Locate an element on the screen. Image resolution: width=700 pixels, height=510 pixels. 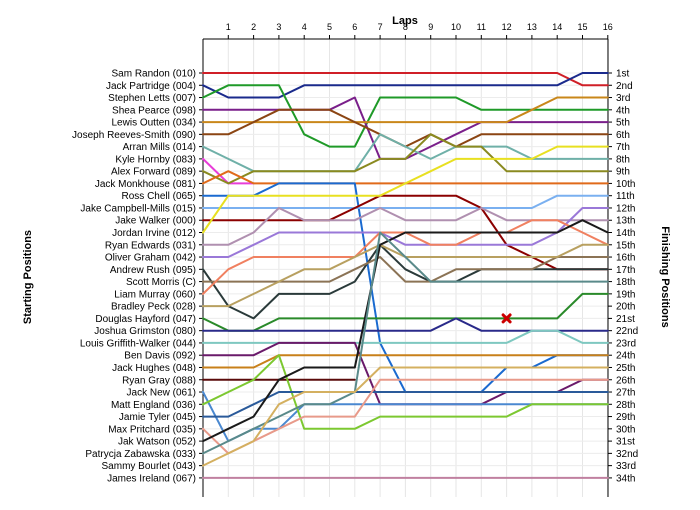
driver-label: Jack Monkhouse (081) is located at coordinates (145, 184).